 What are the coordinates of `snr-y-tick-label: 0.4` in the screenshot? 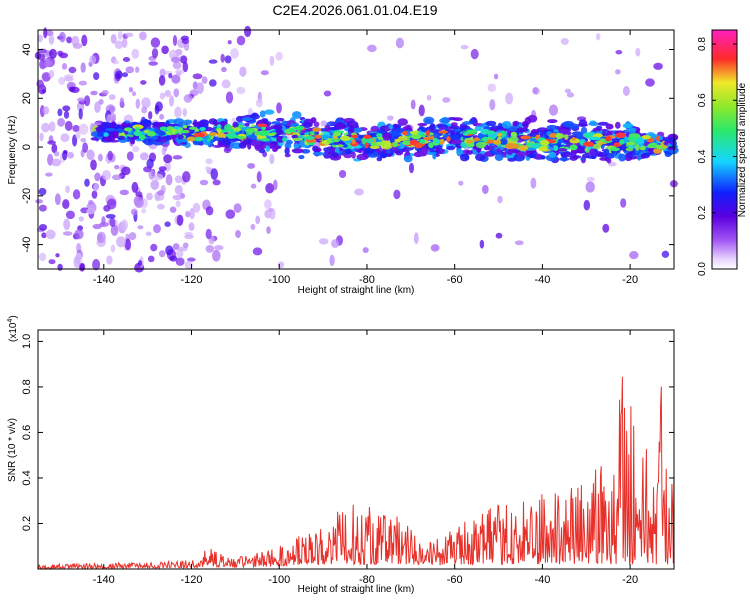 It's located at (27, 477).